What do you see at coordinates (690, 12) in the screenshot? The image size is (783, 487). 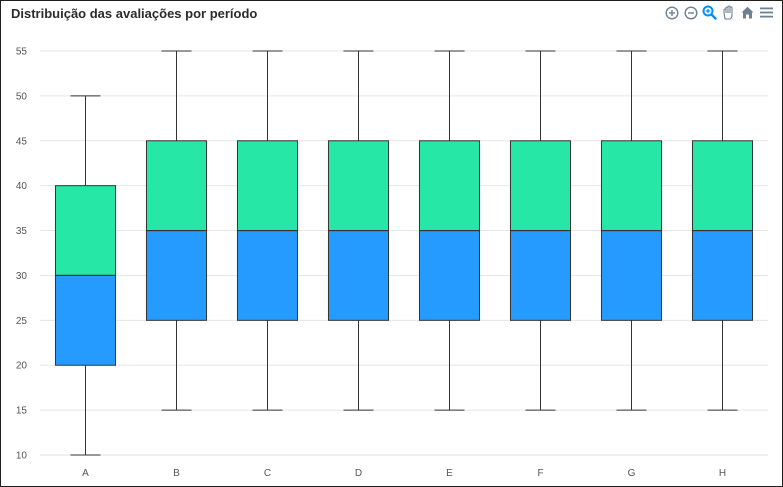 I see `zoom-out-icon` at bounding box center [690, 12].